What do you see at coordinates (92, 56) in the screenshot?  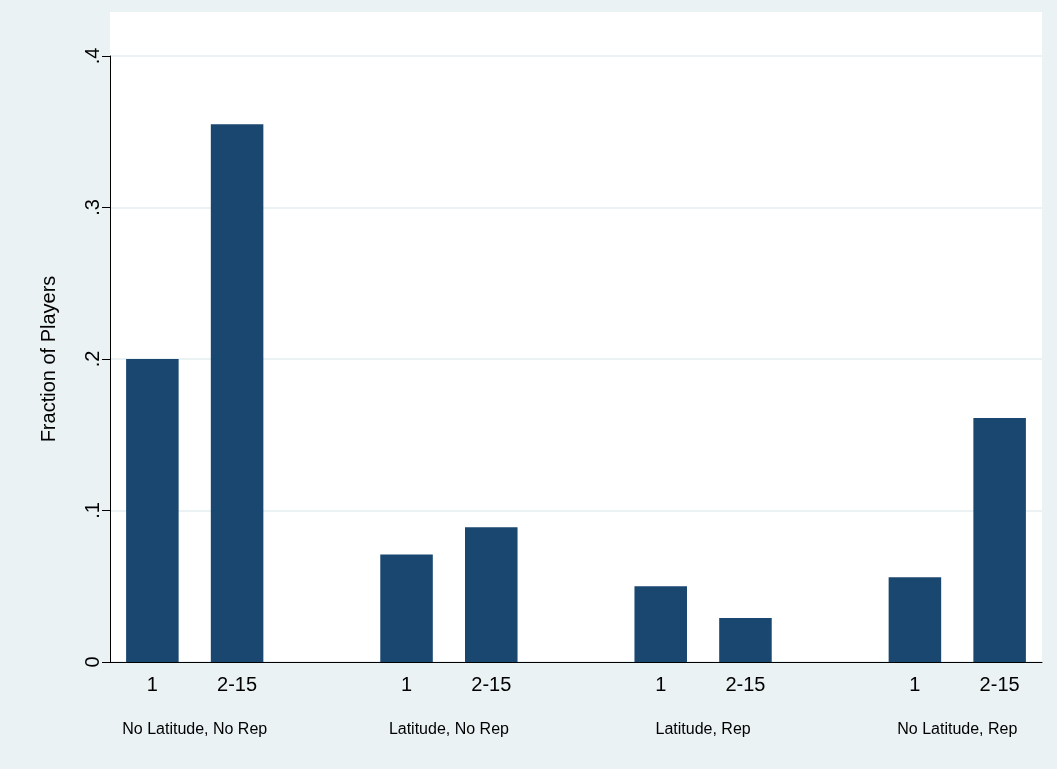 I see `y-tick-label: .4` at bounding box center [92, 56].